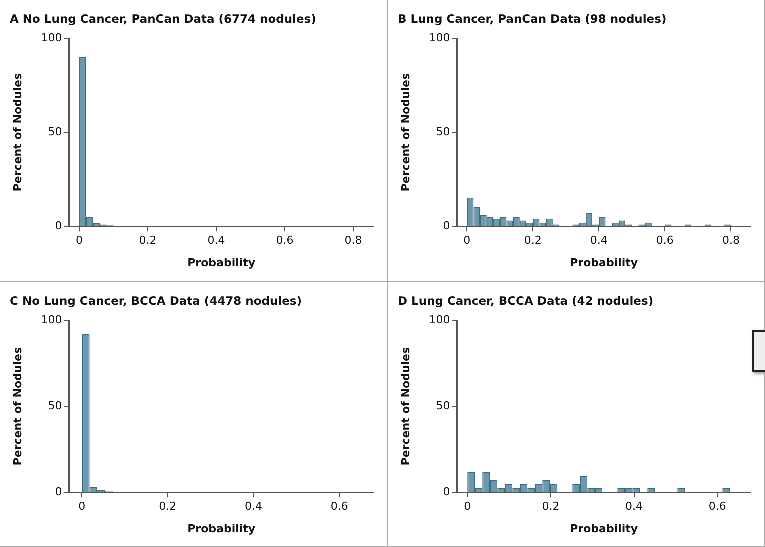 The width and height of the screenshot is (765, 547). What do you see at coordinates (156, 301) in the screenshot?
I see `chart-title: C No Lung Cancer, BCCA Data (4478 nodules)` at bounding box center [156, 301].